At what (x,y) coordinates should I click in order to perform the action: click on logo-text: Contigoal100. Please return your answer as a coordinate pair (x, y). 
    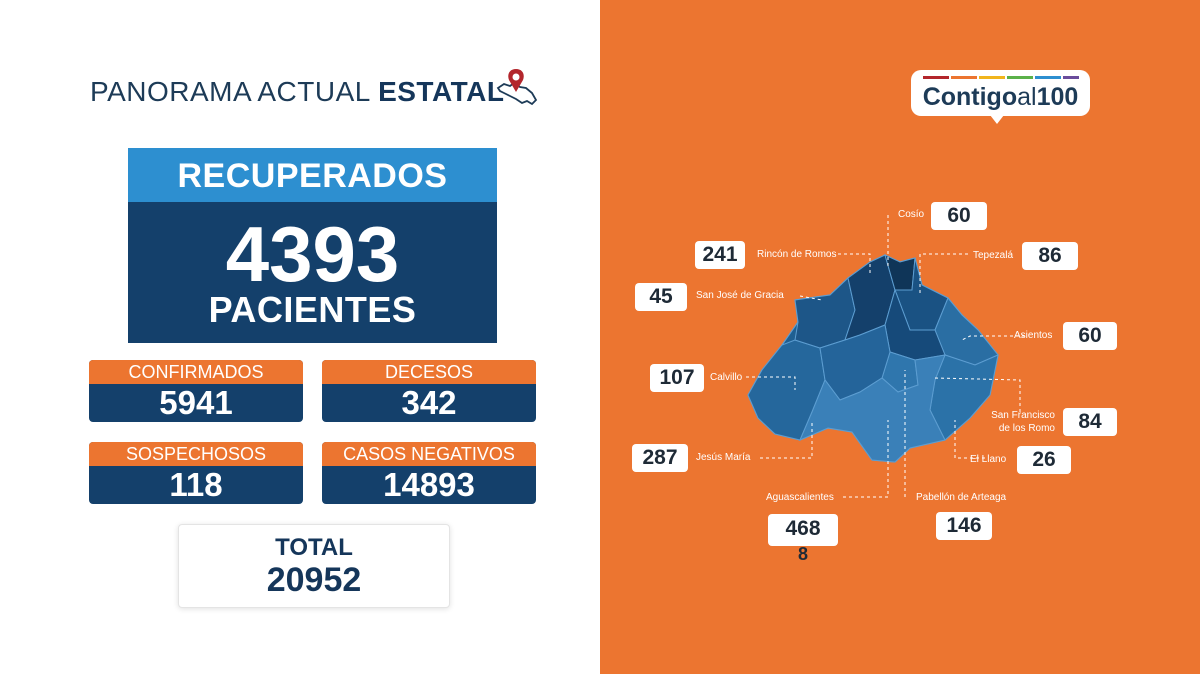
    Looking at the image, I should click on (1000, 97).